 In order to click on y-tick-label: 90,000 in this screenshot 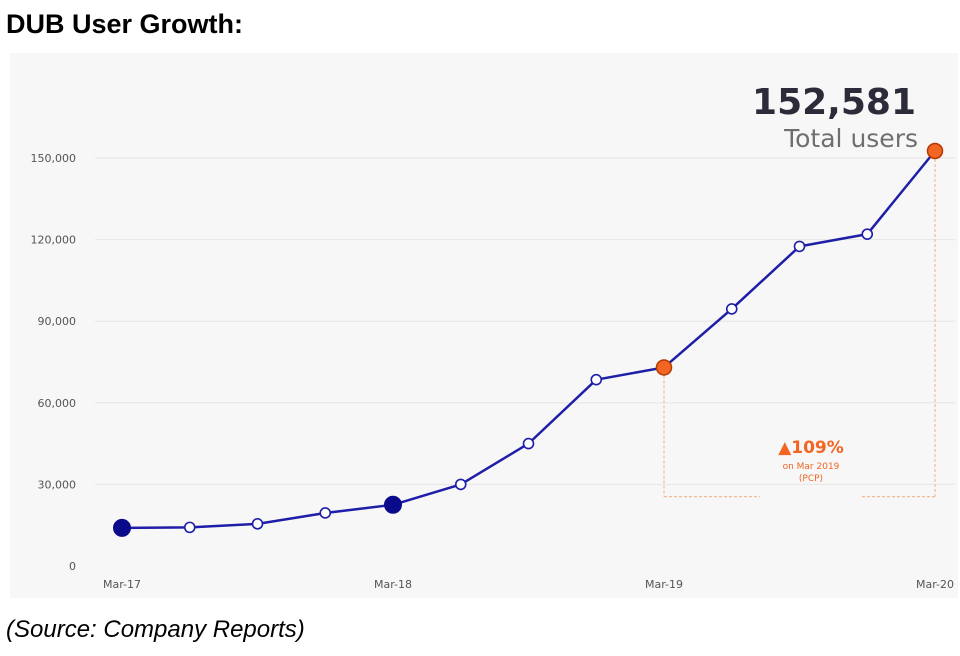, I will do `click(57, 321)`.